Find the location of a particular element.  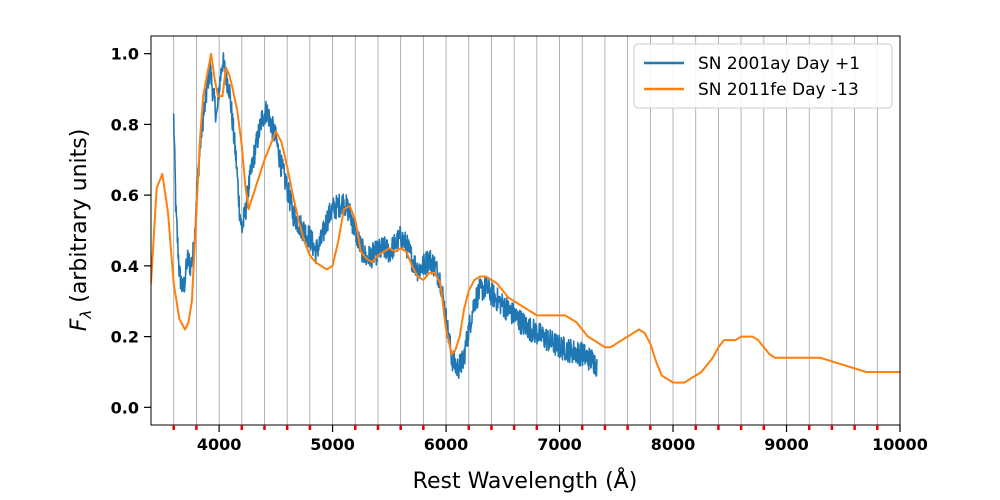

y-tick-label-0: 0.0 is located at coordinates (125, 407).